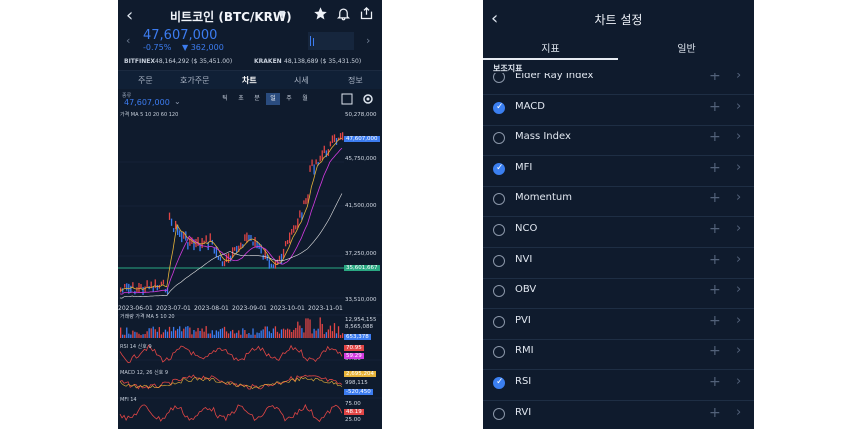 Image resolution: width=860 pixels, height=429 pixels. I want to click on indicator-row: RMI + ›, so click(618, 354).